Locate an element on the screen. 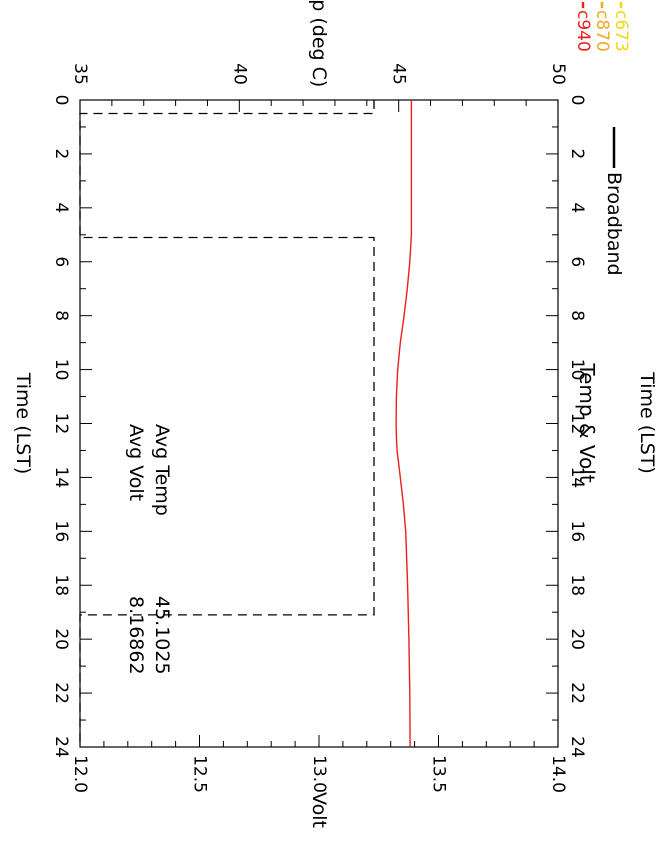 The image size is (667, 846). chart-subtitle: Temp & Volt is located at coordinates (587, 422).